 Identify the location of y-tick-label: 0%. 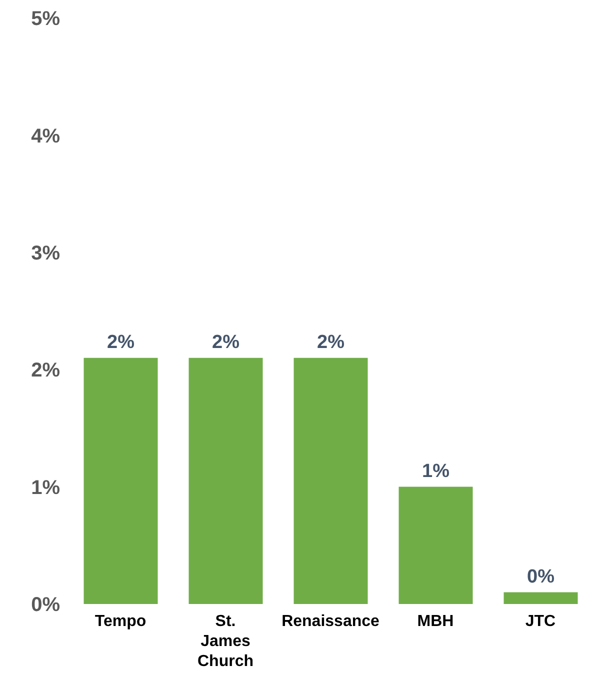
(45, 605).